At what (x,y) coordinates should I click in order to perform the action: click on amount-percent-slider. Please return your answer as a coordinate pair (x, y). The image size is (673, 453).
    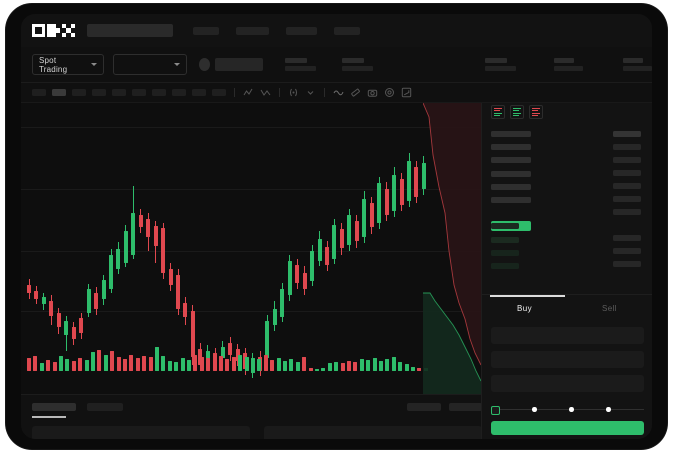
    Looking at the image, I should click on (567, 410).